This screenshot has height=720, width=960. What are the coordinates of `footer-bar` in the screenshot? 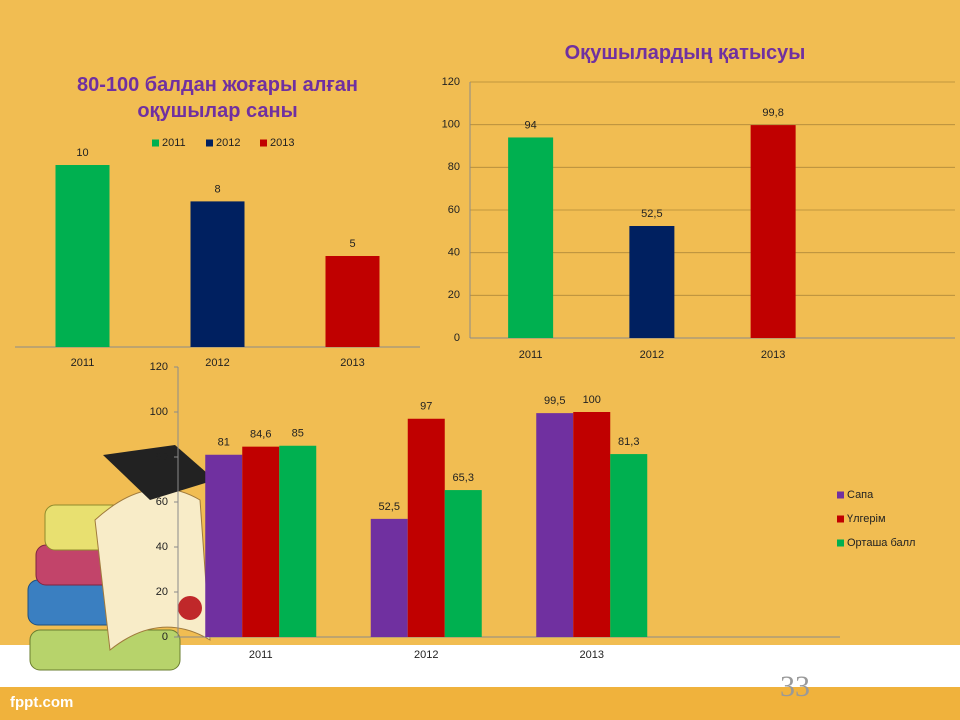 It's located at (480, 703).